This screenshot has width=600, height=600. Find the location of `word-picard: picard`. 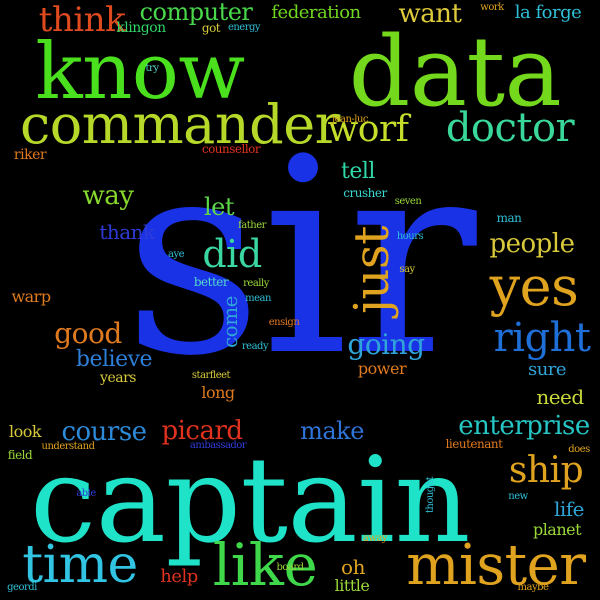

word-picard: picard is located at coordinates (202, 431).